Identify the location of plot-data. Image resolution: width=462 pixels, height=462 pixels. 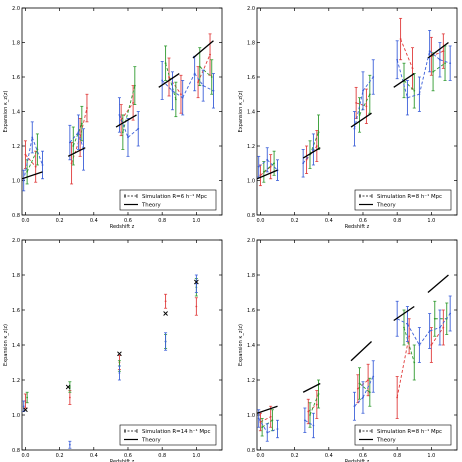
(110, 361).